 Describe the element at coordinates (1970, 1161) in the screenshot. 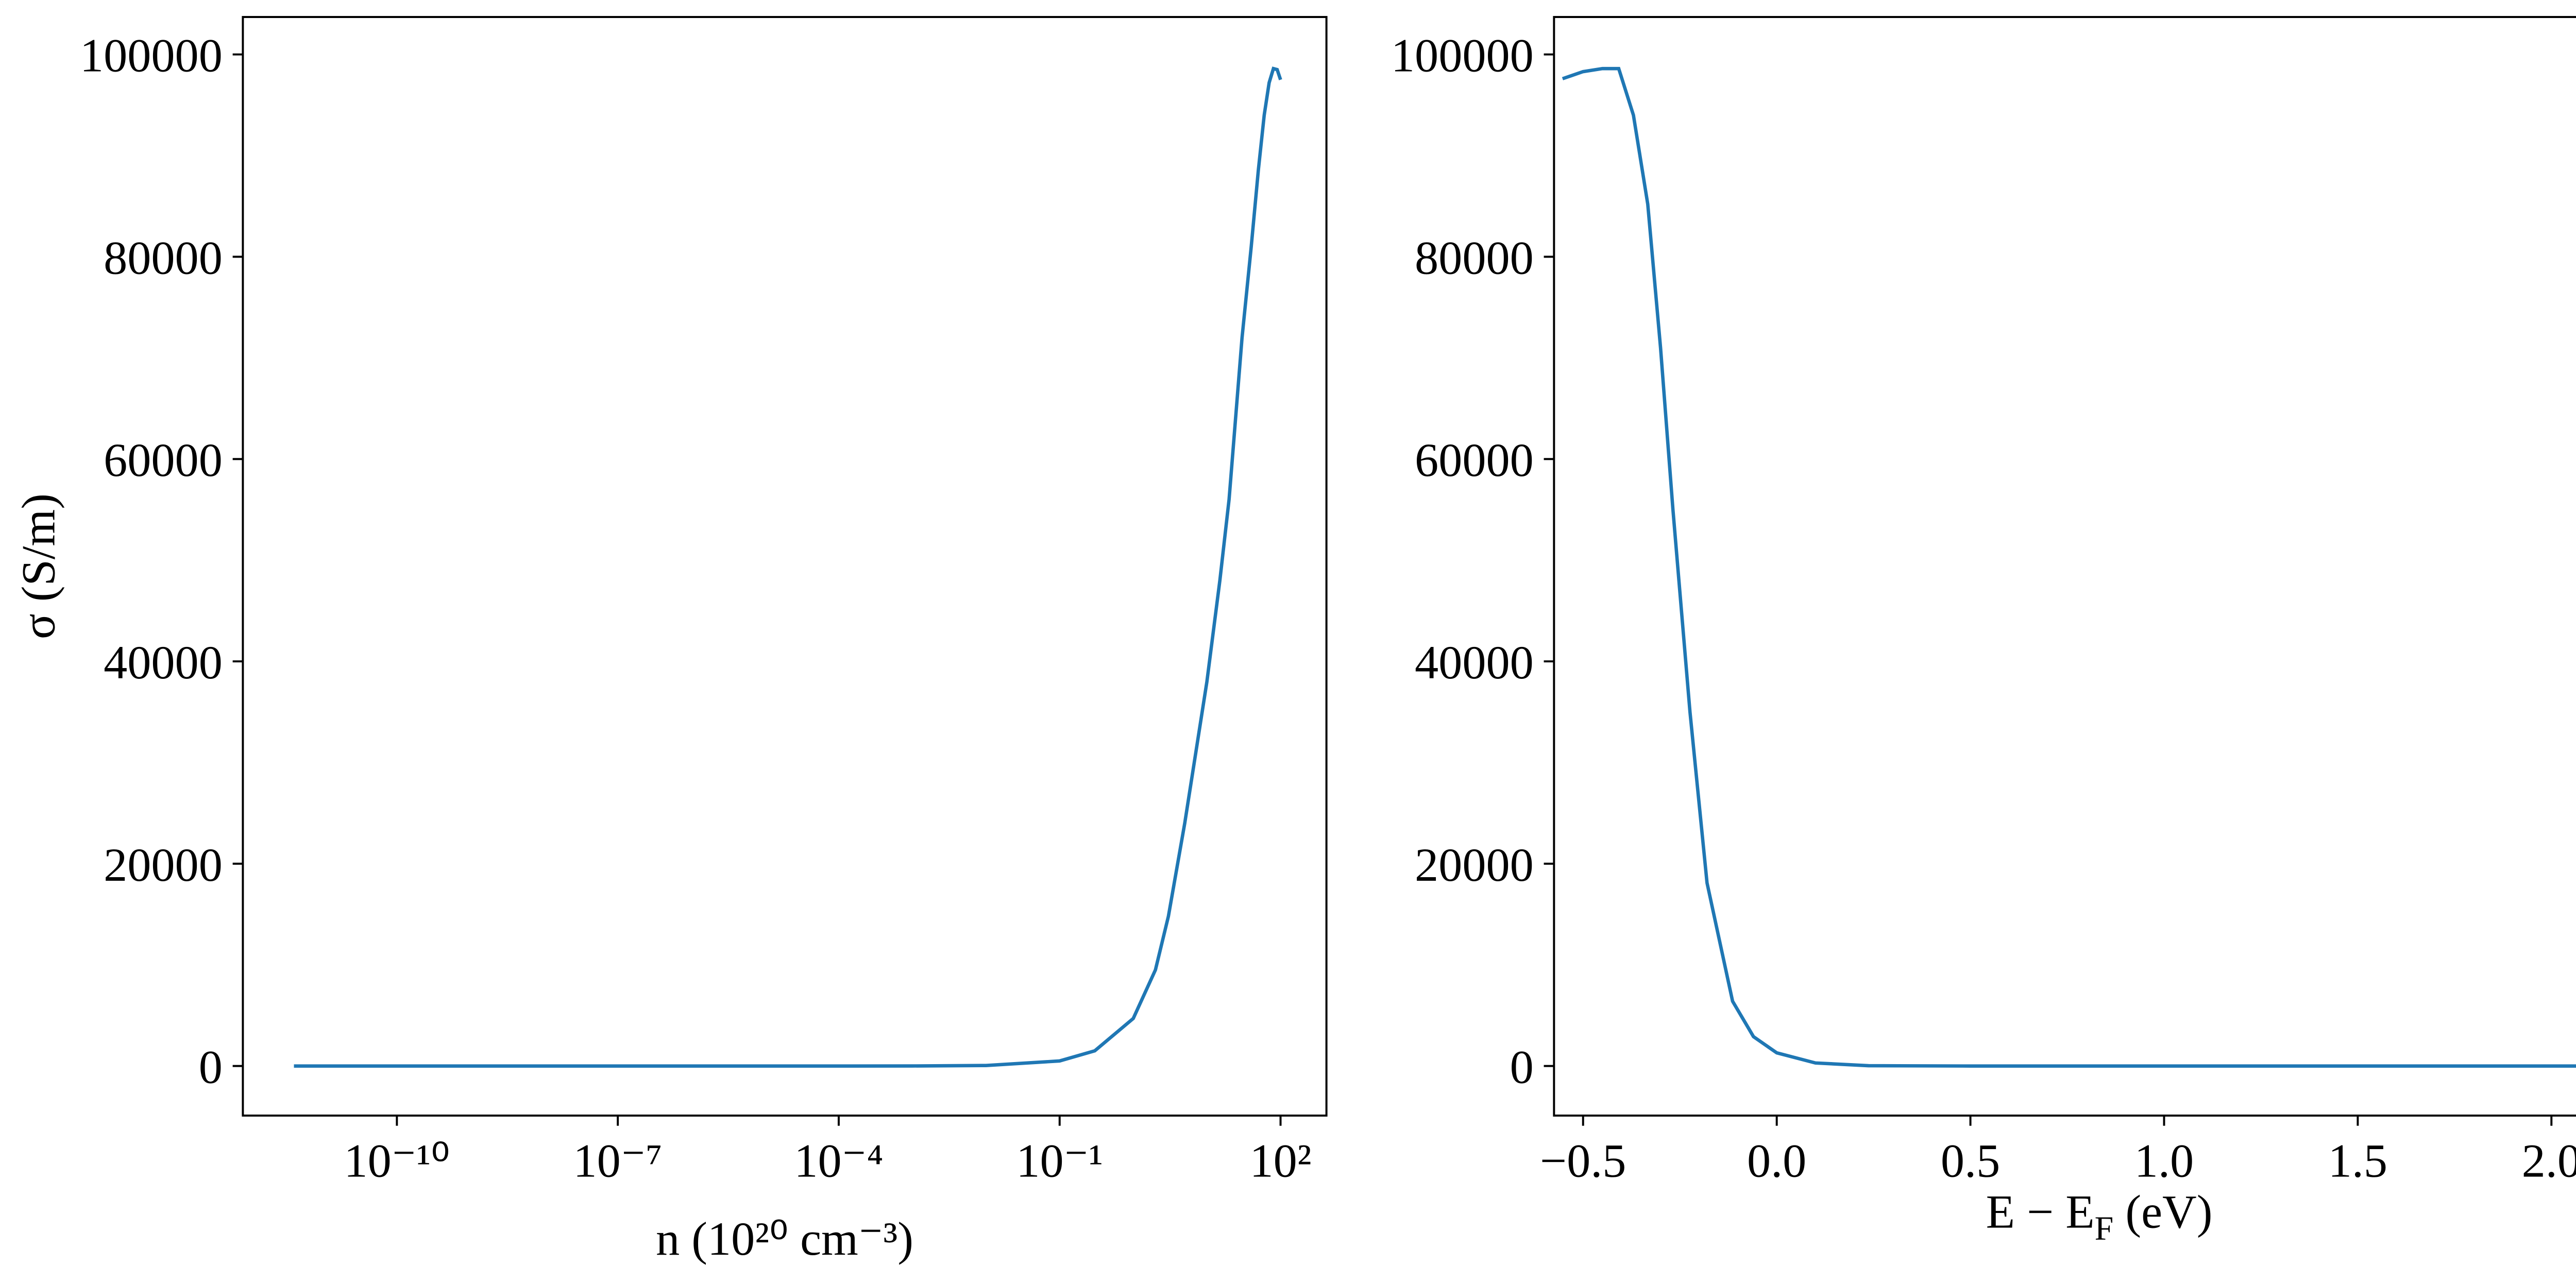

I see `x-tick-label: 0.5` at that location.